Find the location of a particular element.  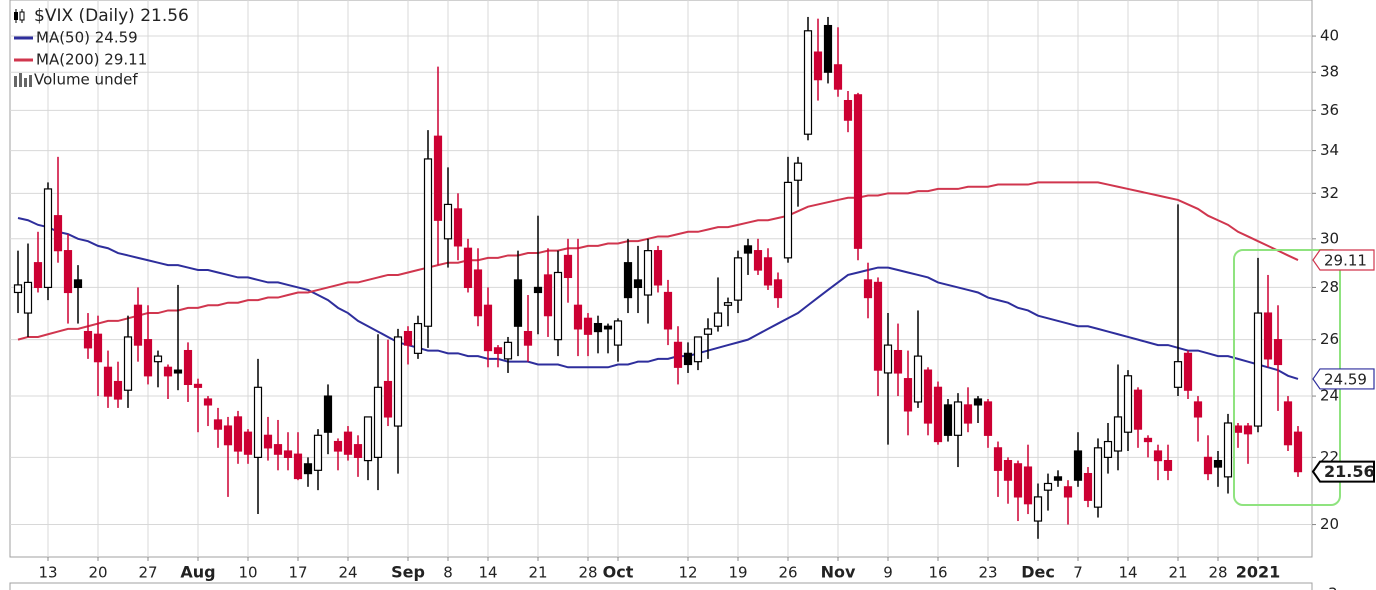

x-tick-label: 24 is located at coordinates (347, 573).